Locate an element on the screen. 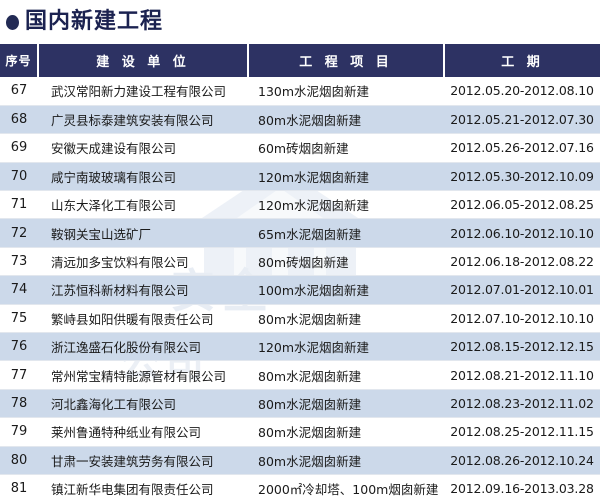  cell-unit: 江苏恒科新材料有限公司 is located at coordinates (143, 290).